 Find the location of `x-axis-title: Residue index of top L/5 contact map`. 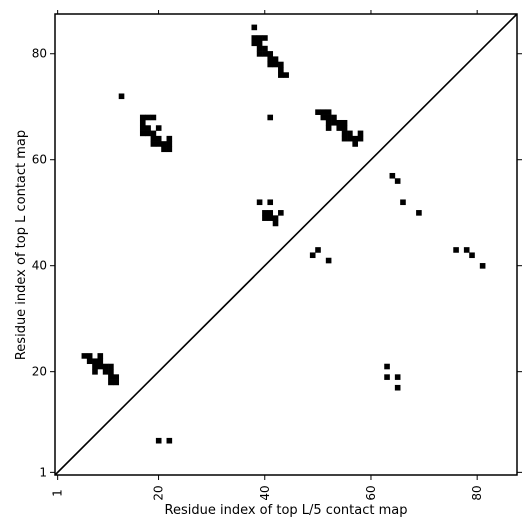

x-axis-title: Residue index of top L/5 contact map is located at coordinates (286, 510).